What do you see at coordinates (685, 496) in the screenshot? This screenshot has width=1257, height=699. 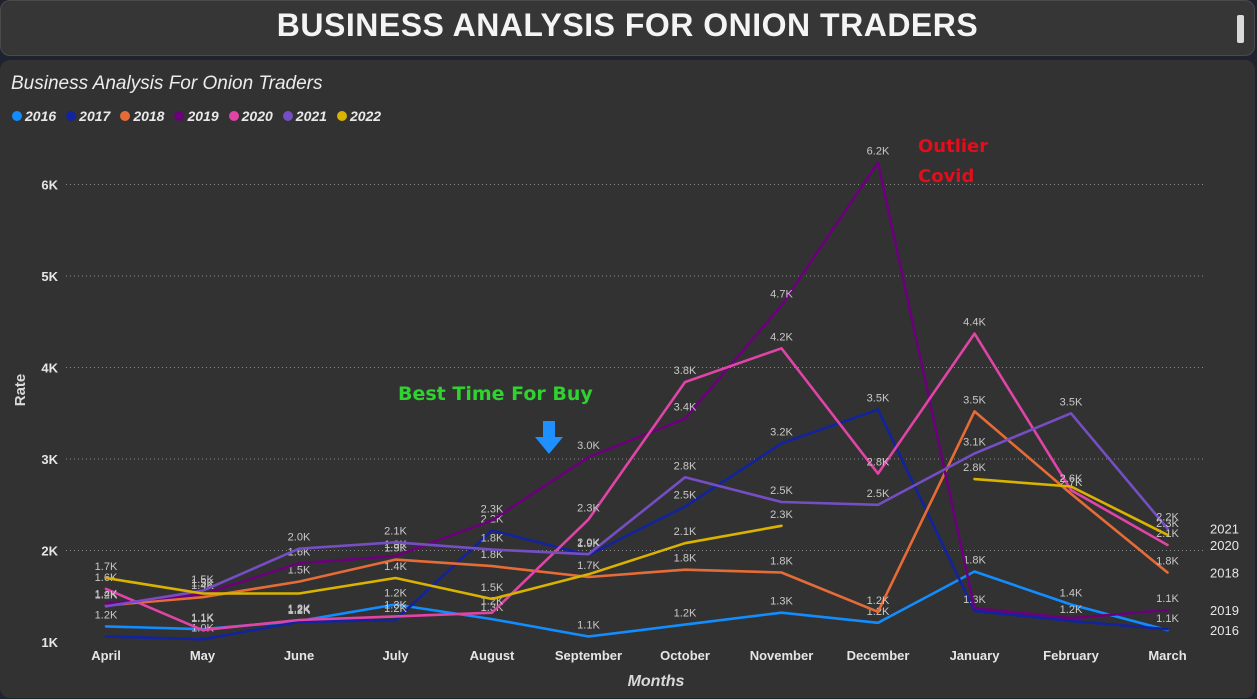 I see `data-label-2017: 2.5K` at bounding box center [685, 496].